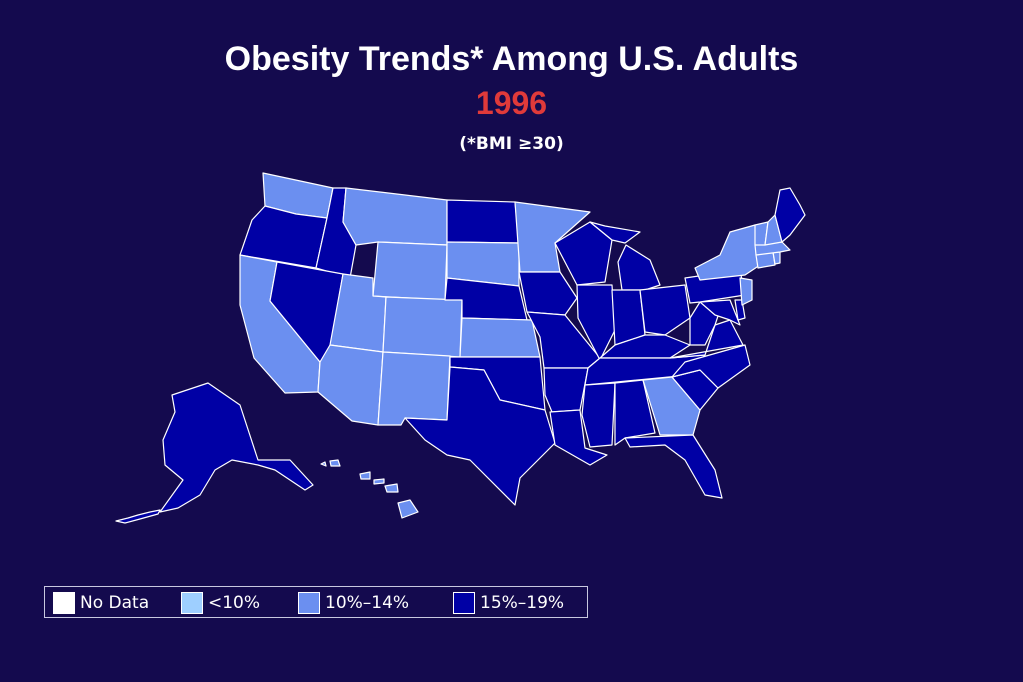  I want to click on legend-item-10-14: 10%–14%, so click(353, 603).